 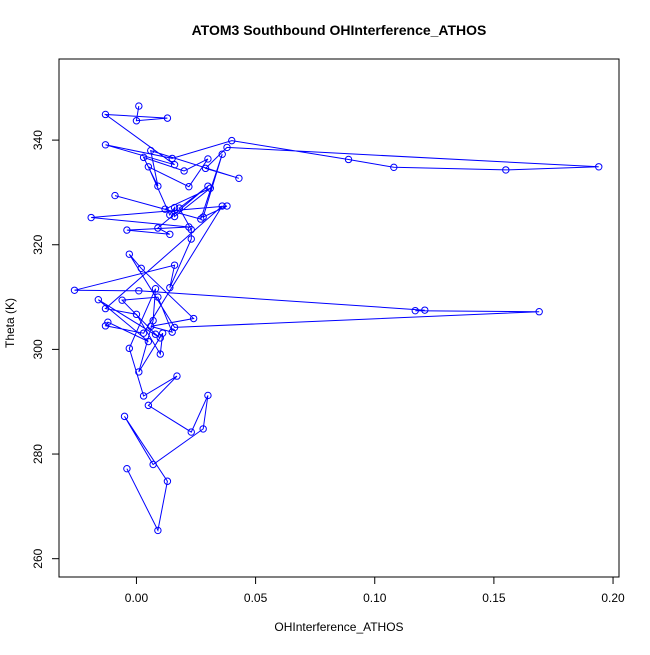 What do you see at coordinates (38, 244) in the screenshot?
I see `y-tick-label: 320` at bounding box center [38, 244].